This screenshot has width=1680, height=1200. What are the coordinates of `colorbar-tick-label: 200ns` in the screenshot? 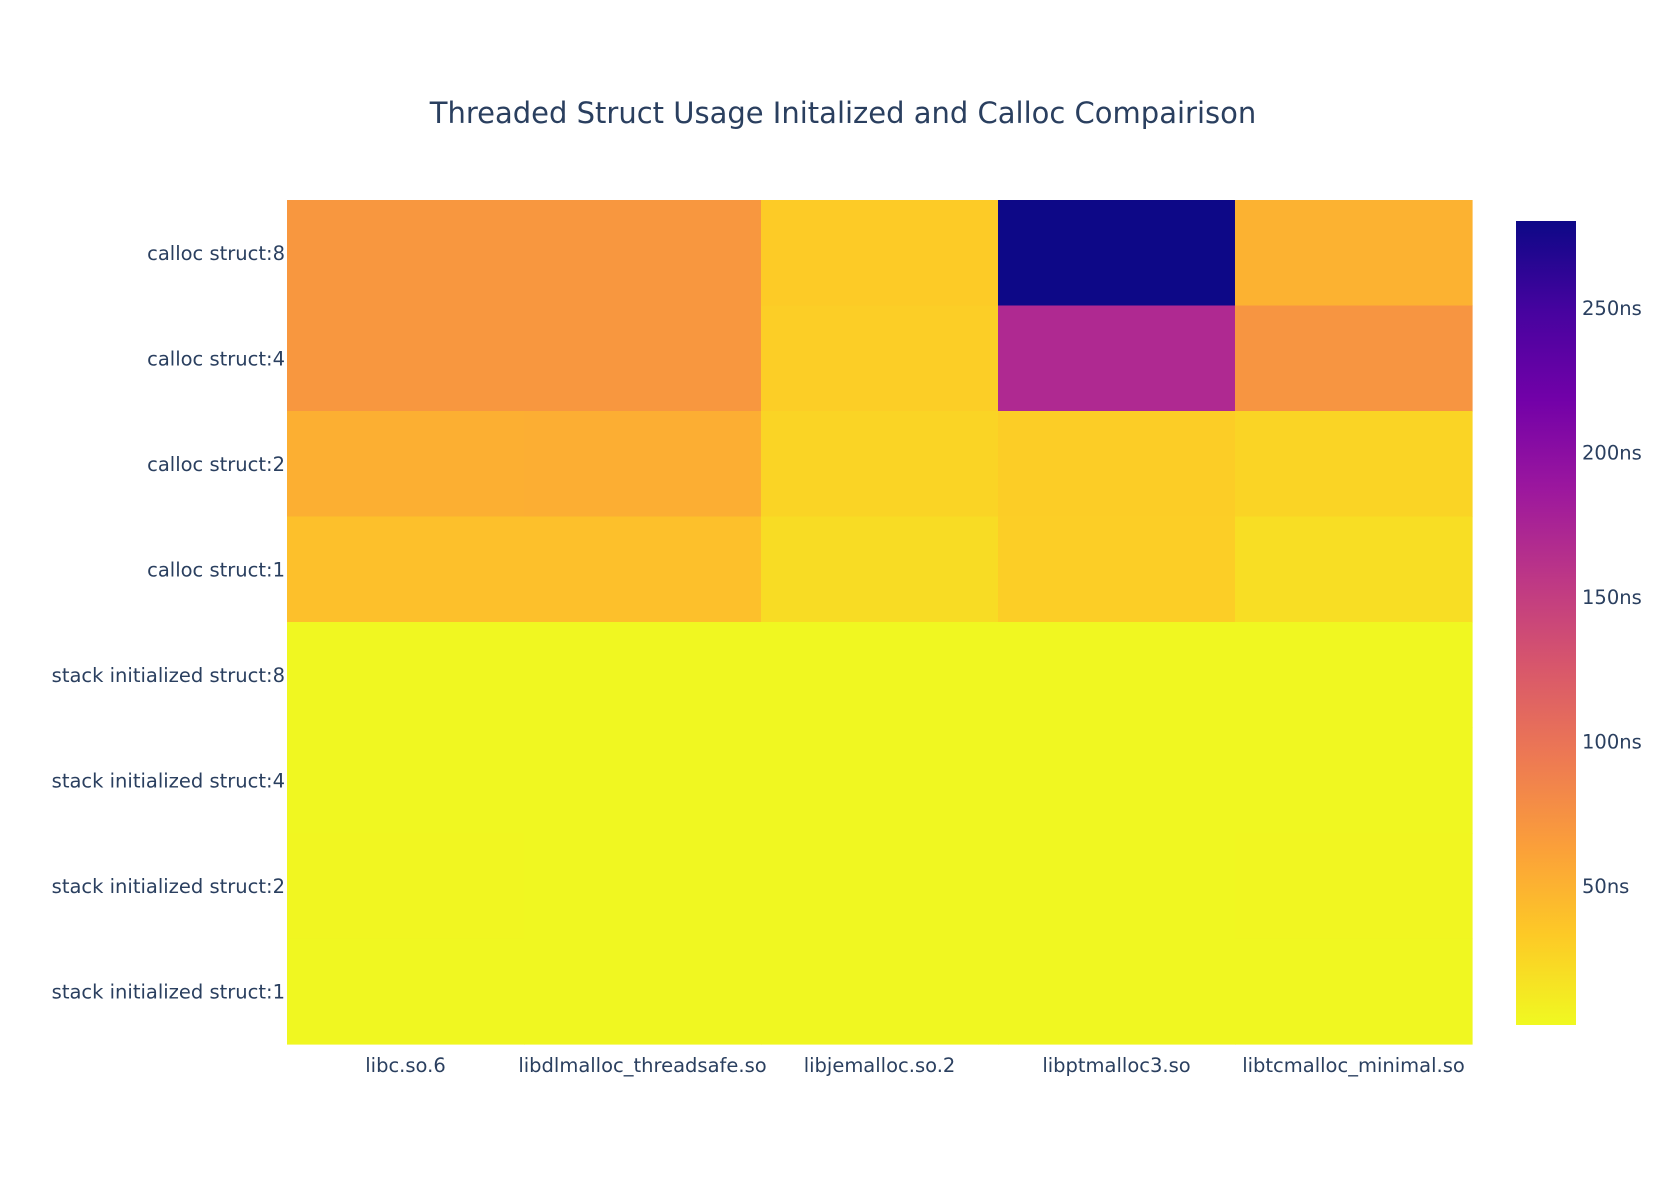 It's located at (1612, 452).